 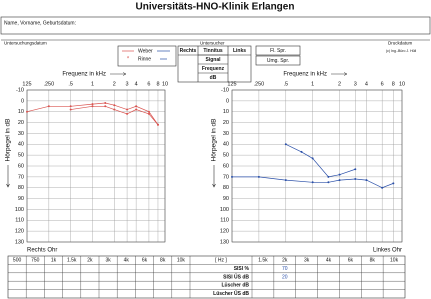 What do you see at coordinates (145, 261) in the screenshot?
I see `column-label: 6k` at bounding box center [145, 261].